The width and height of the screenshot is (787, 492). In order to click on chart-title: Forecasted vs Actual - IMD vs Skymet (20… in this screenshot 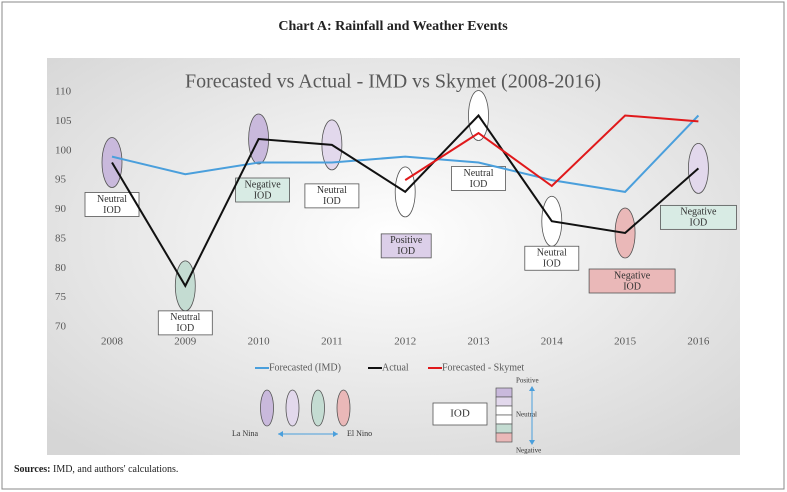, I will do `click(393, 82)`.